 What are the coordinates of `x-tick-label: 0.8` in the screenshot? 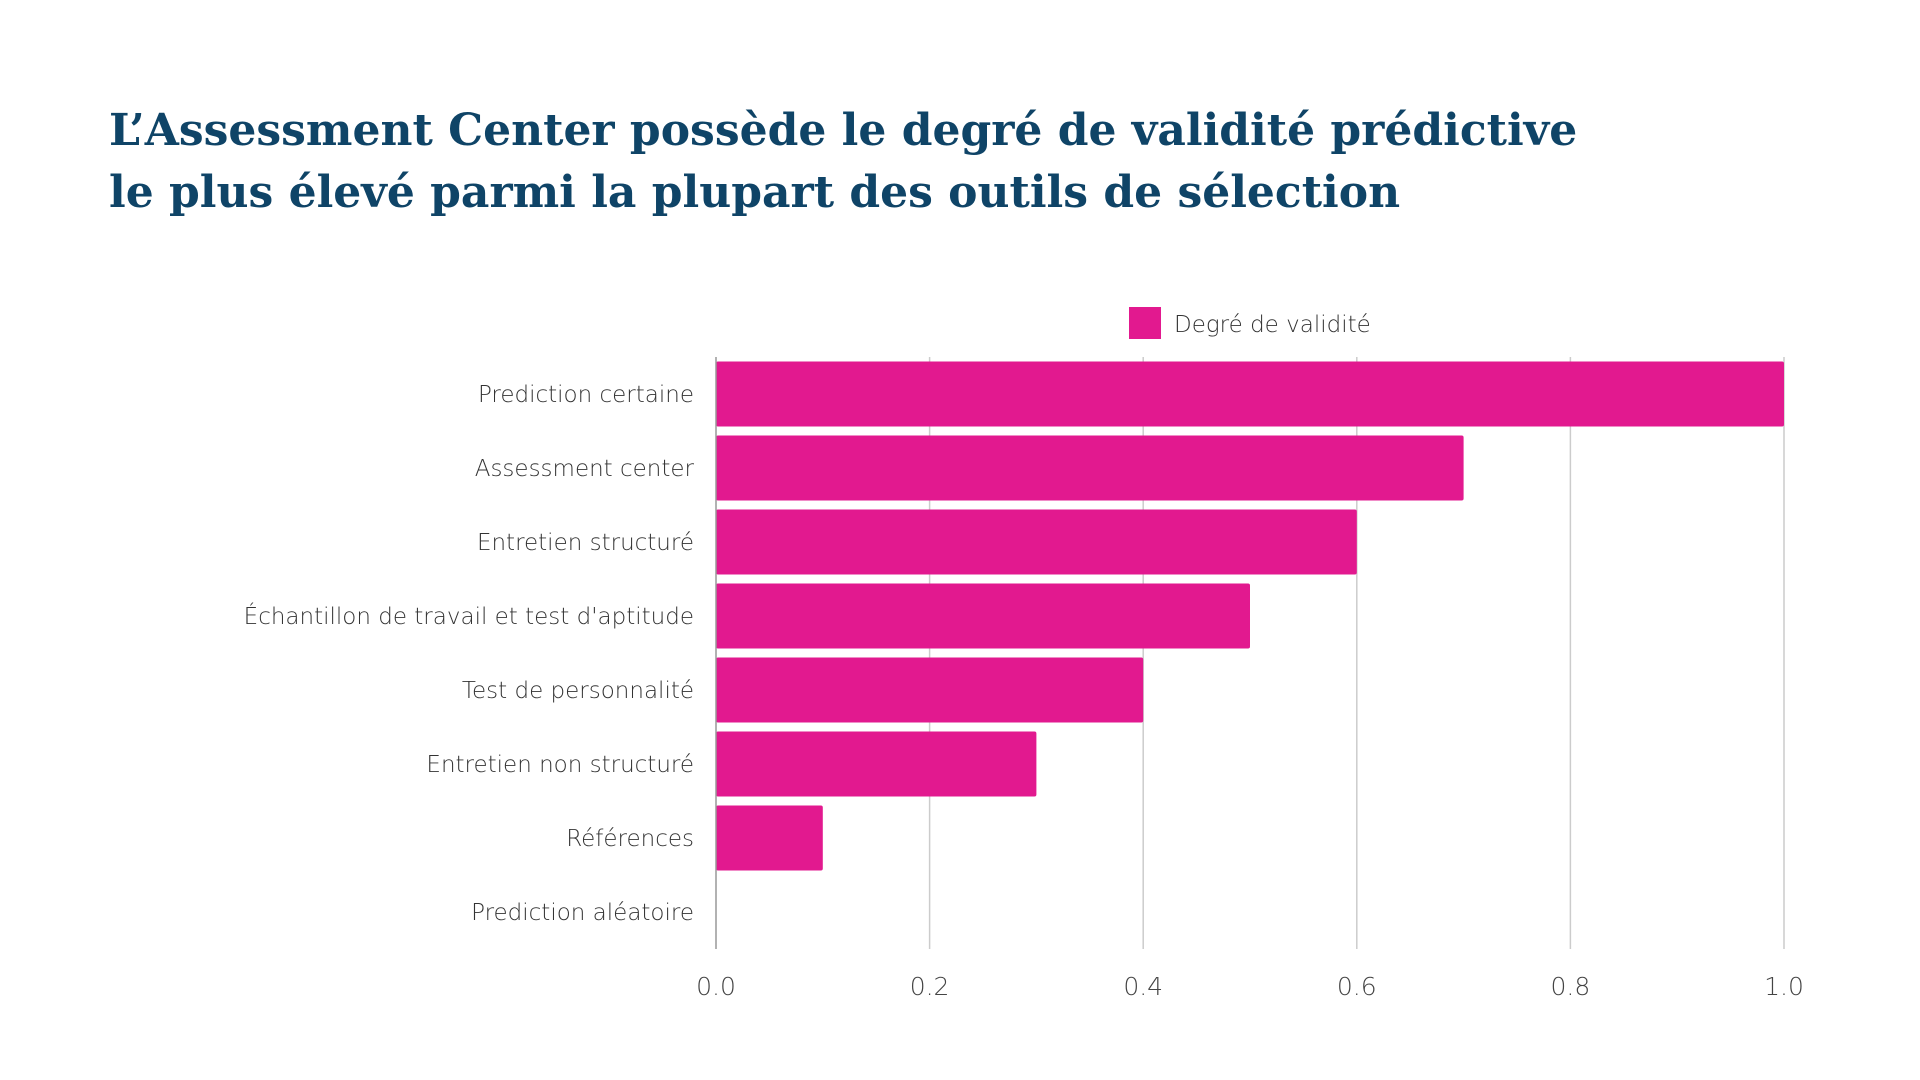 It's located at (1571, 986).